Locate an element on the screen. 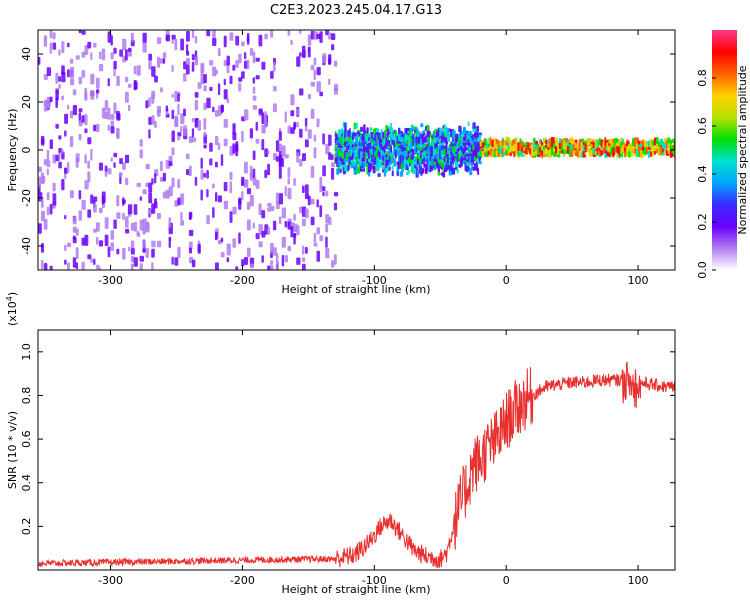 The width and height of the screenshot is (750, 600). colorbar-ticks: 0.0 0.2 0.4 0.6 0.8 is located at coordinates (706, 174).